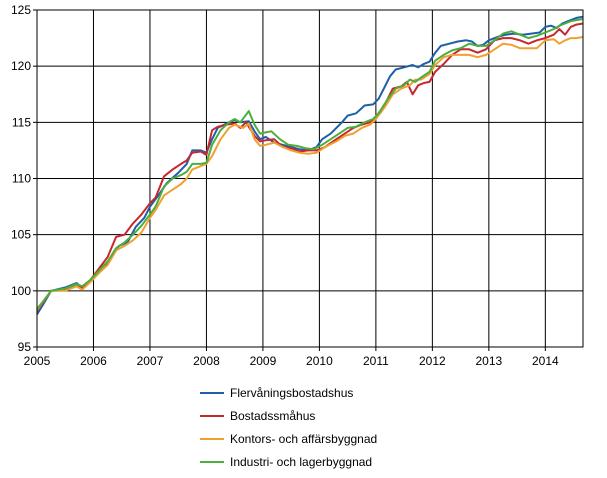  I want to click on x-tick-label: 2014, so click(545, 361).